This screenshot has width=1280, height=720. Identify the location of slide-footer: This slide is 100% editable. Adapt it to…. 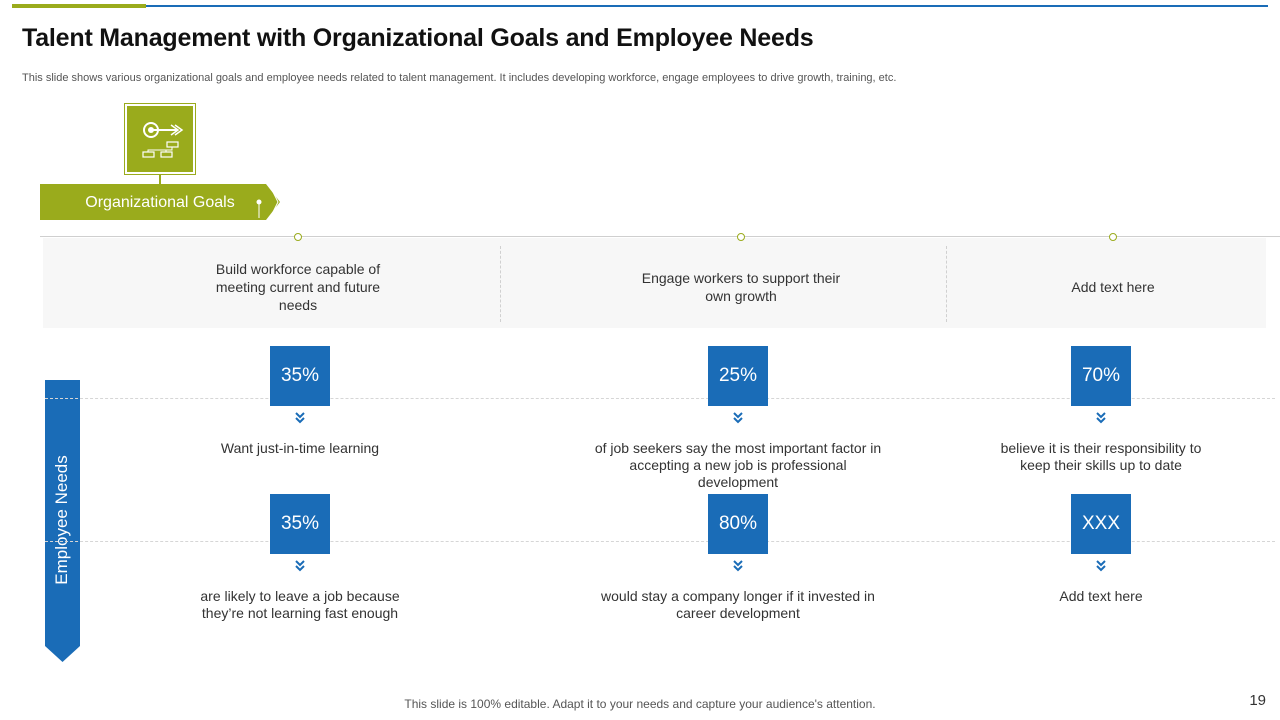
(640, 704).